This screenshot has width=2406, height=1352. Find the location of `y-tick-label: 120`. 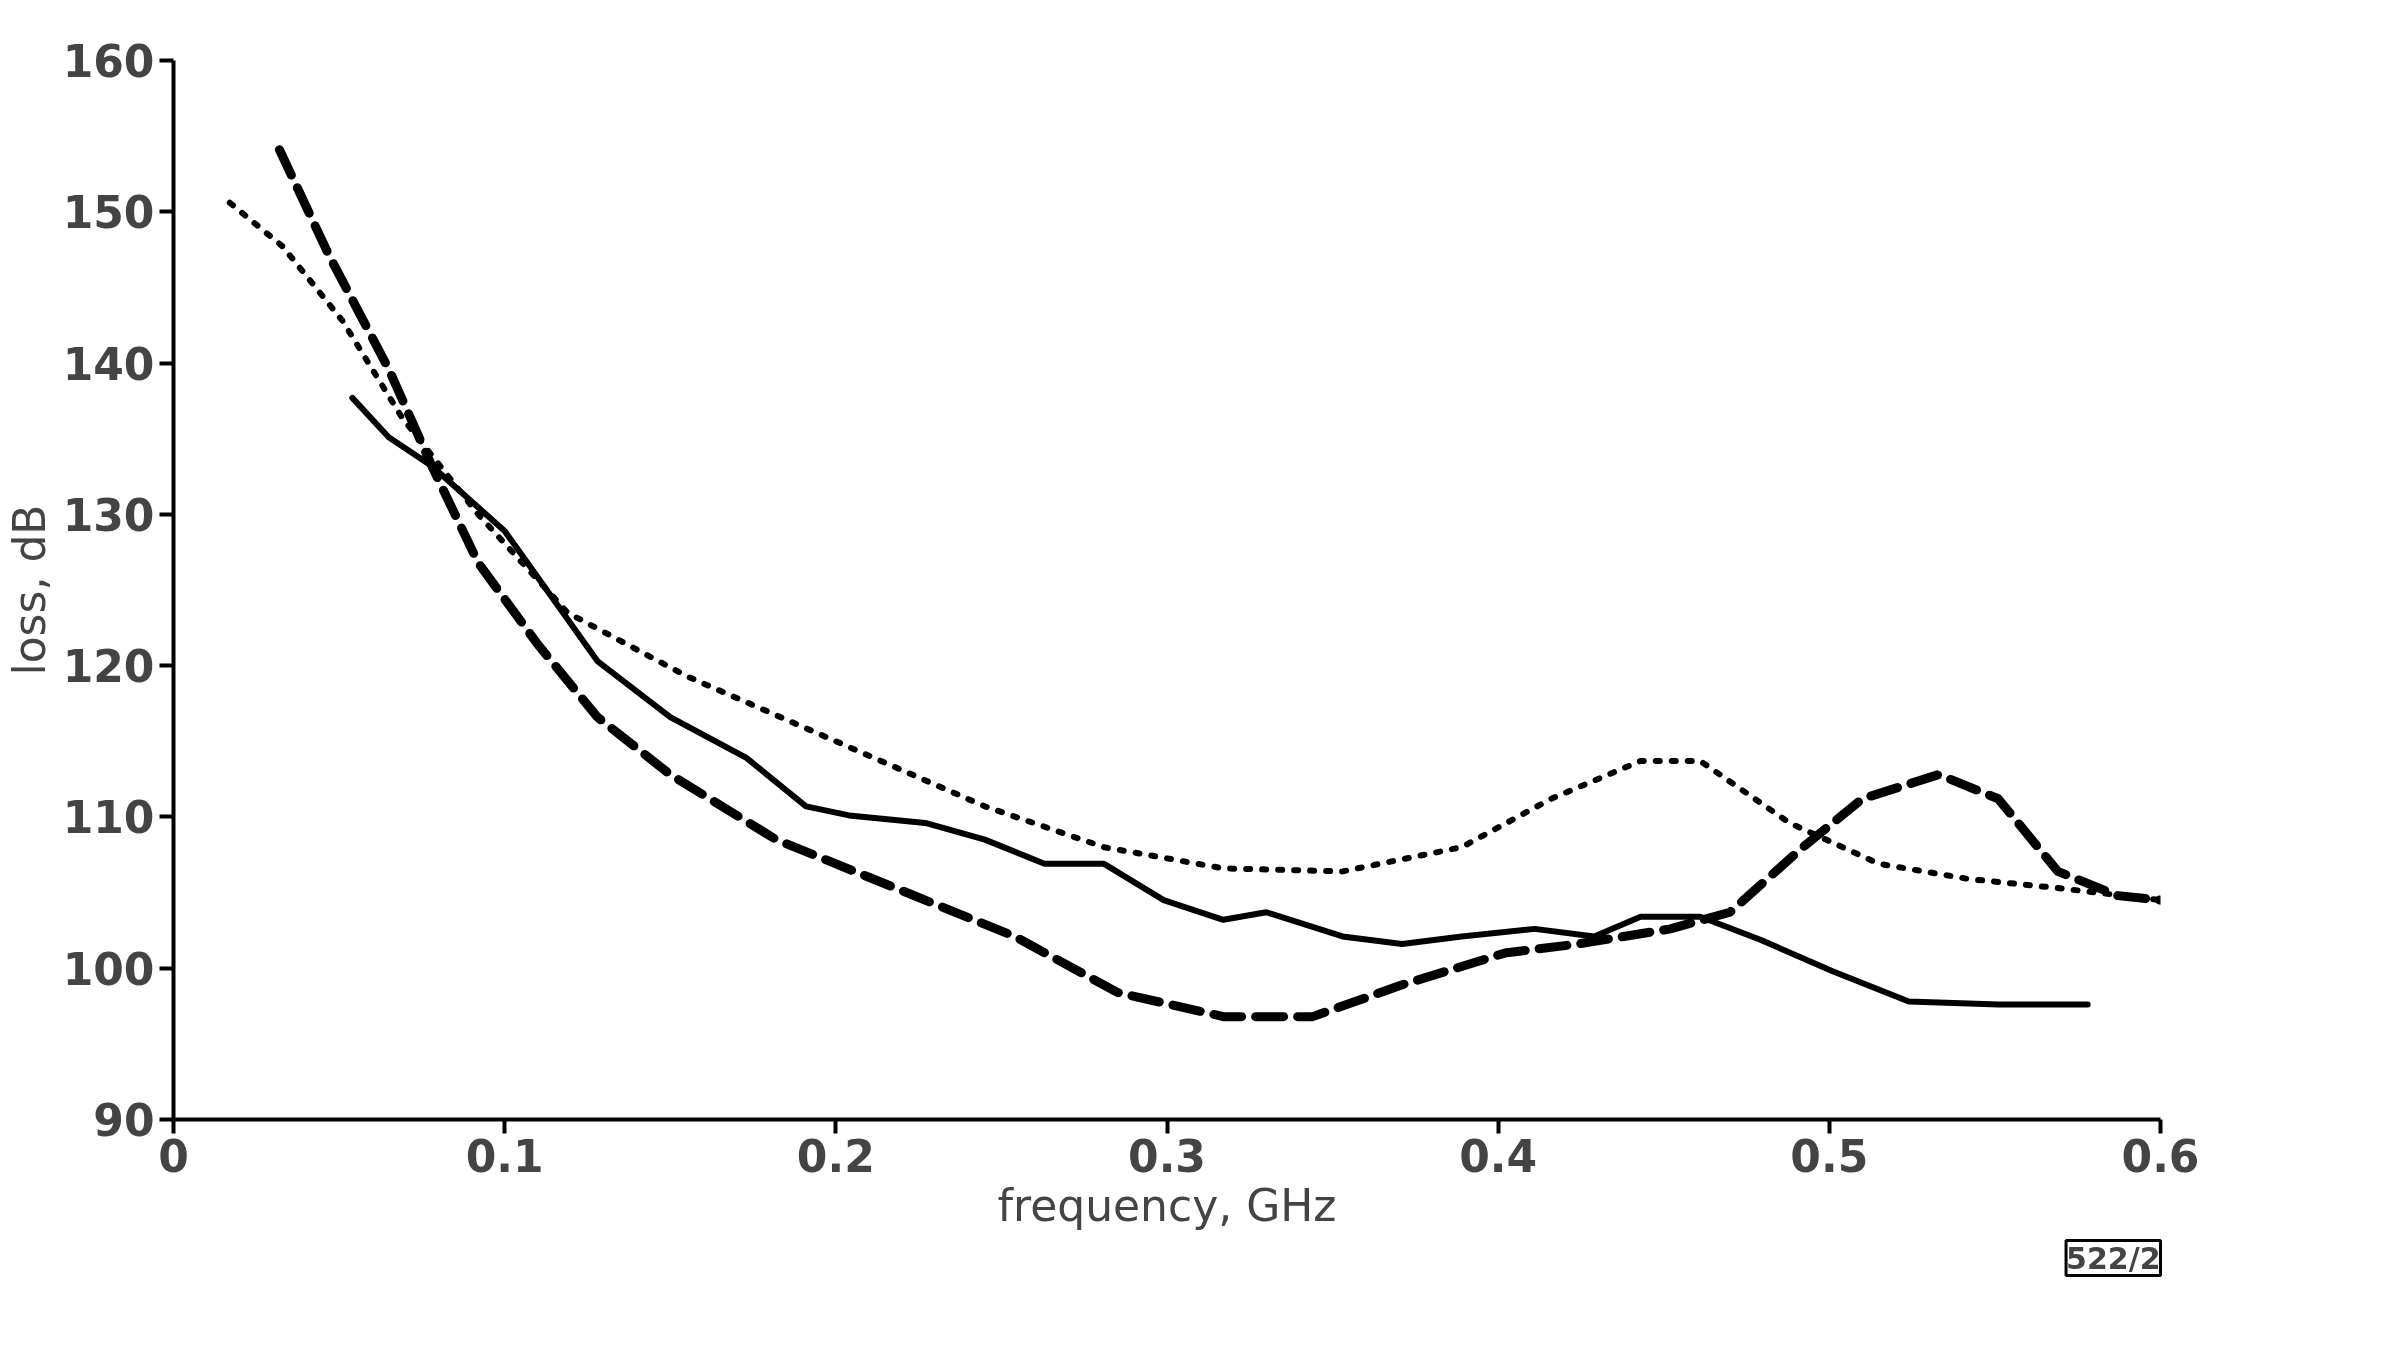

y-tick-label: 120 is located at coordinates (108, 667).